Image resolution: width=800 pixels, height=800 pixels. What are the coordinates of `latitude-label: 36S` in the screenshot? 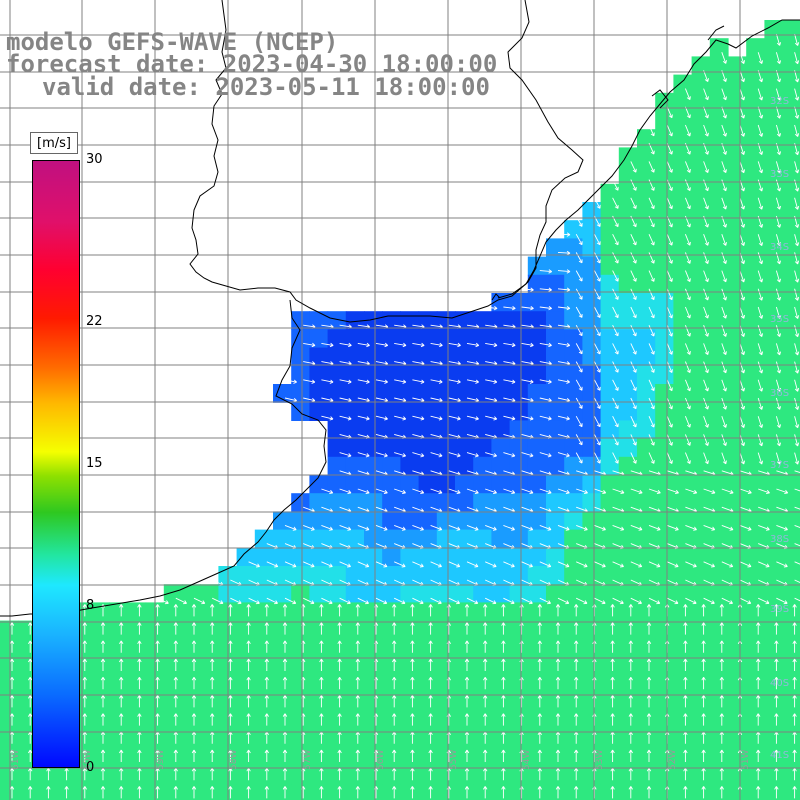 It's located at (779, 393).